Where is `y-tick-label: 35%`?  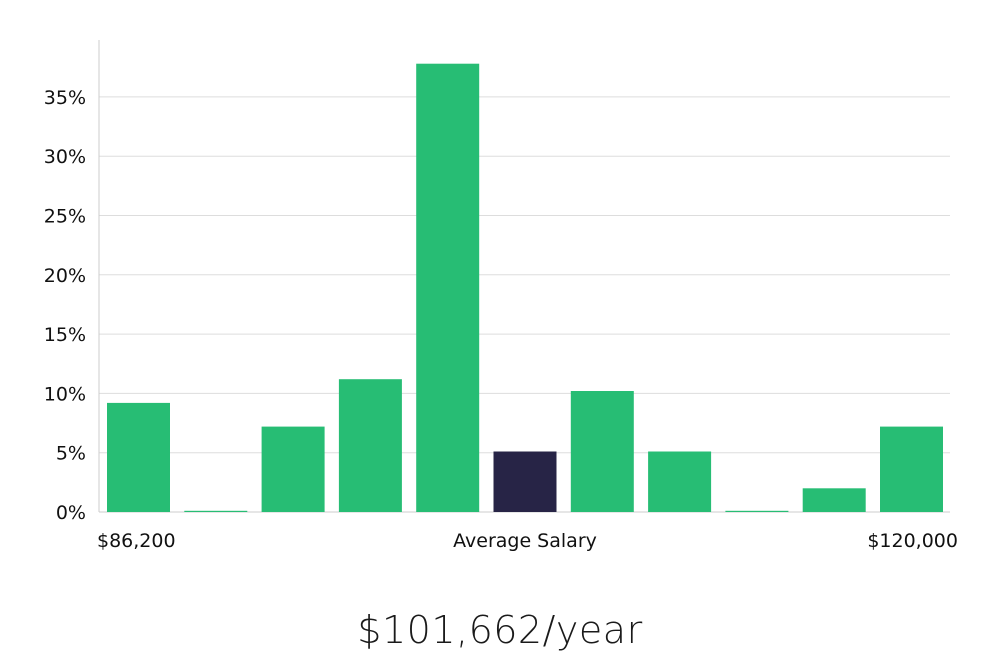
y-tick-label: 35% is located at coordinates (65, 98).